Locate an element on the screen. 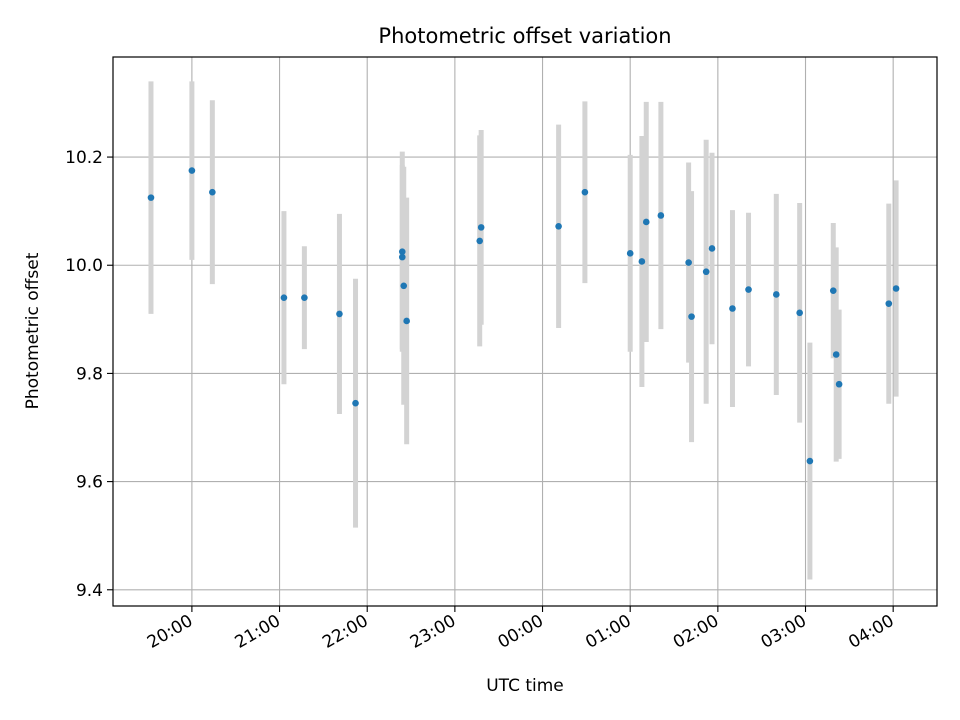 Image resolution: width=960 pixels, height=720 pixels. y-tick-label: 9.8 is located at coordinates (89, 374).